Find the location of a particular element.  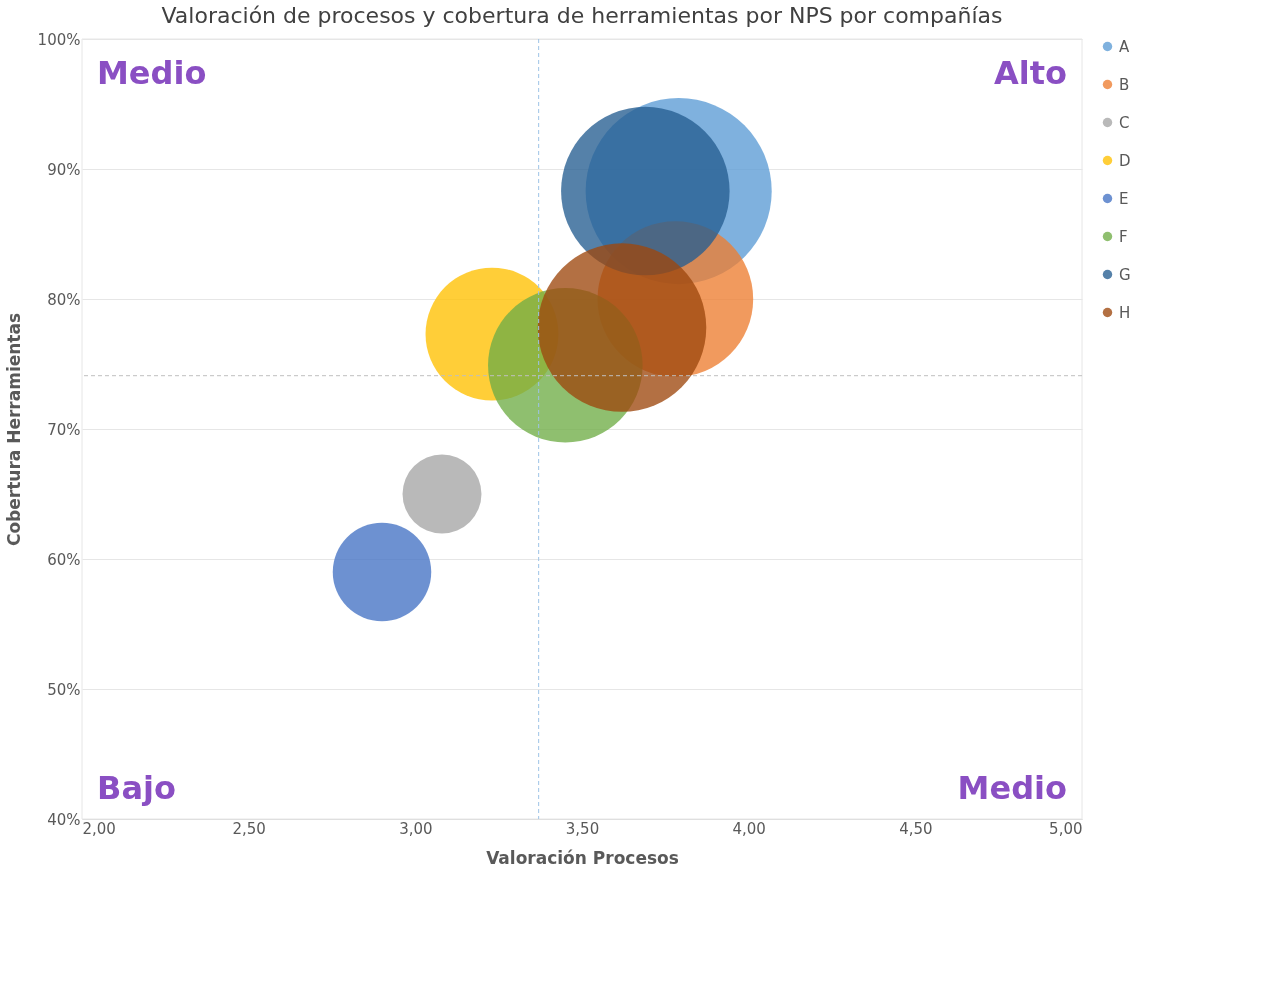

x-tick-label: 5,00 is located at coordinates (1066, 828).